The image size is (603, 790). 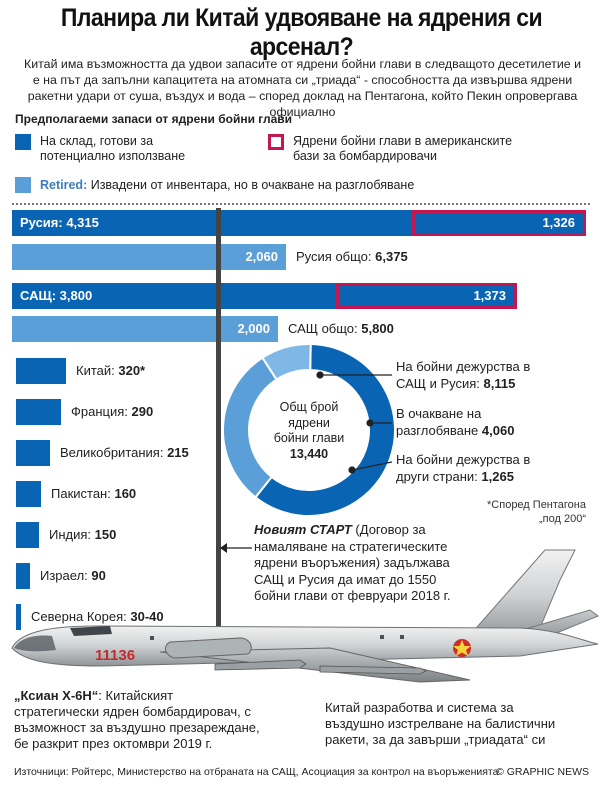 What do you see at coordinates (56, 695) in the screenshot?
I see `caption-bomber-name: „Ксиан Х-6Н“` at bounding box center [56, 695].